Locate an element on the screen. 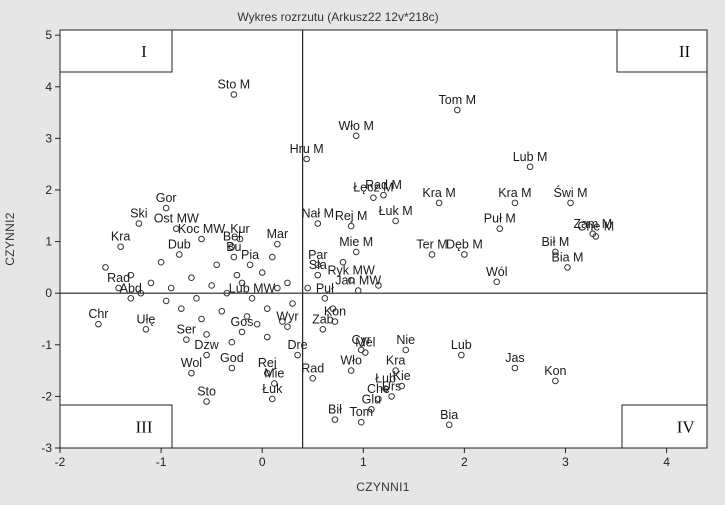 This screenshot has width=725, height=505. data-point-label: Cyr is located at coordinates (361, 340).